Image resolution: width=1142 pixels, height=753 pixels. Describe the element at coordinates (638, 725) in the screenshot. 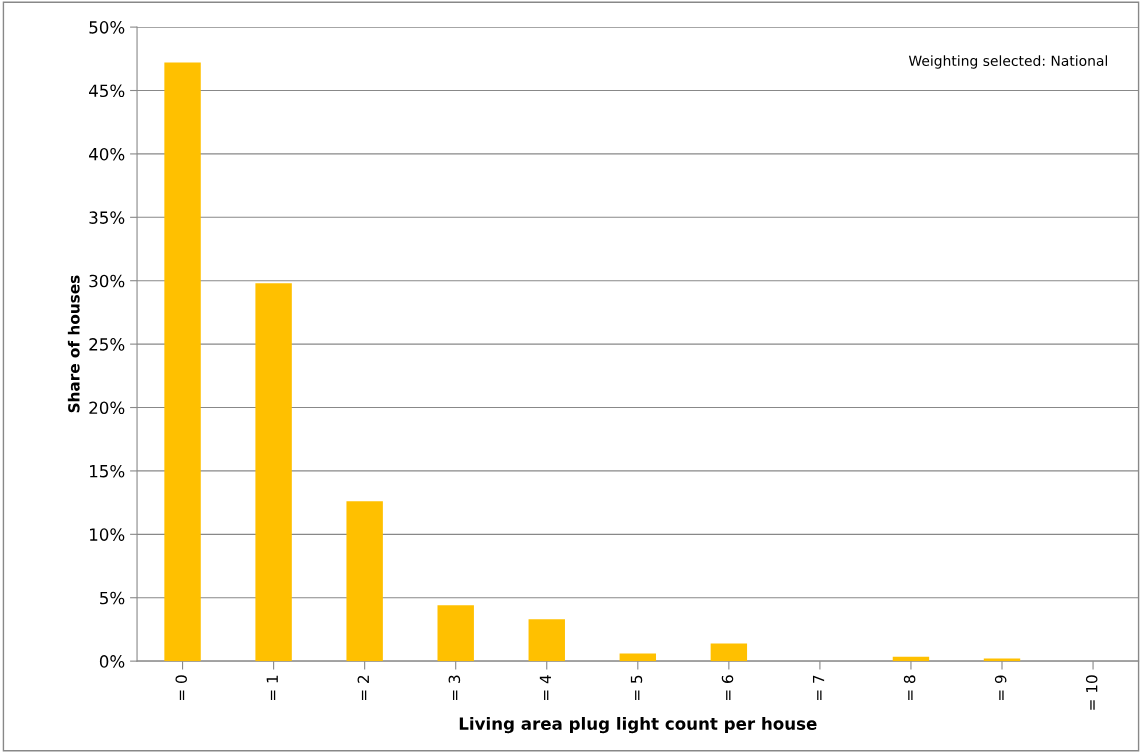

I see `x-axis-title: Living area plug light count per house` at that location.